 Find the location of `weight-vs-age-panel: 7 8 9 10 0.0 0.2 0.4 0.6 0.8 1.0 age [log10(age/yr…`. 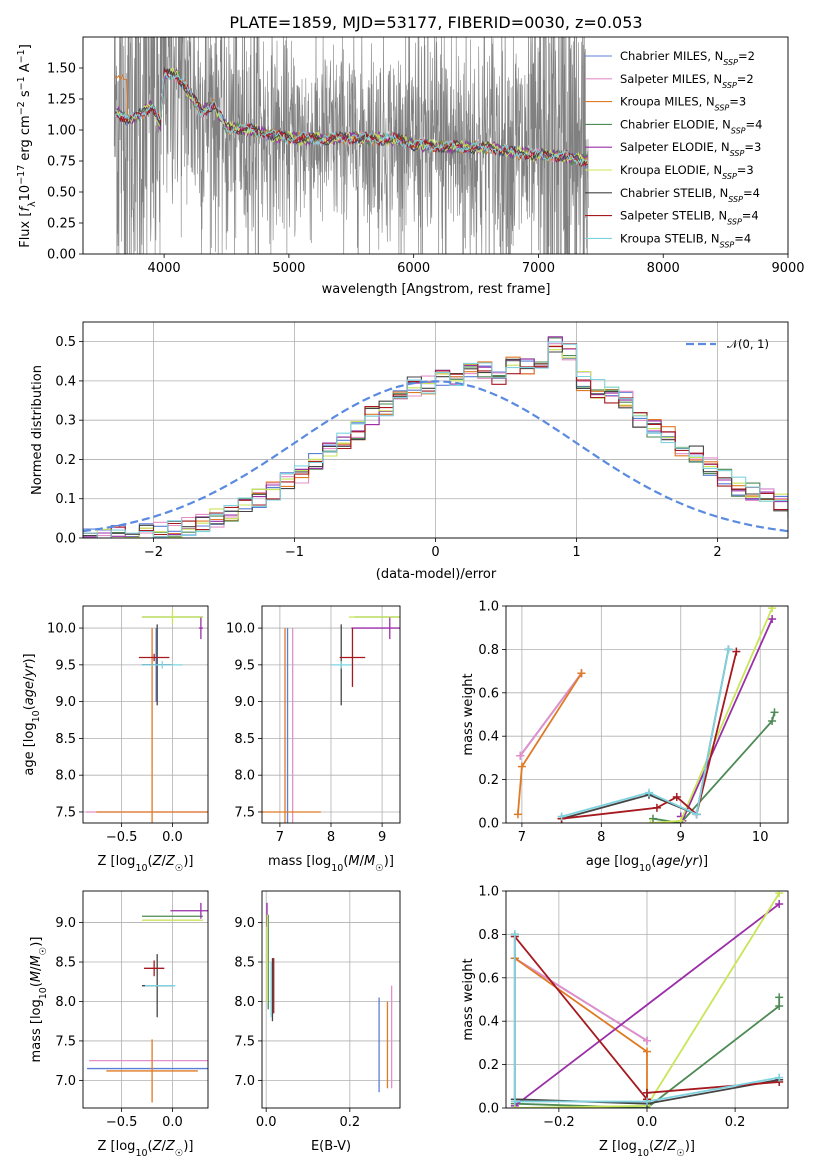

weight-vs-age-panel: 7 8 9 10 0.0 0.2 0.4 0.6 0.8 1.0 age [log10(age/yr… is located at coordinates (625, 737).